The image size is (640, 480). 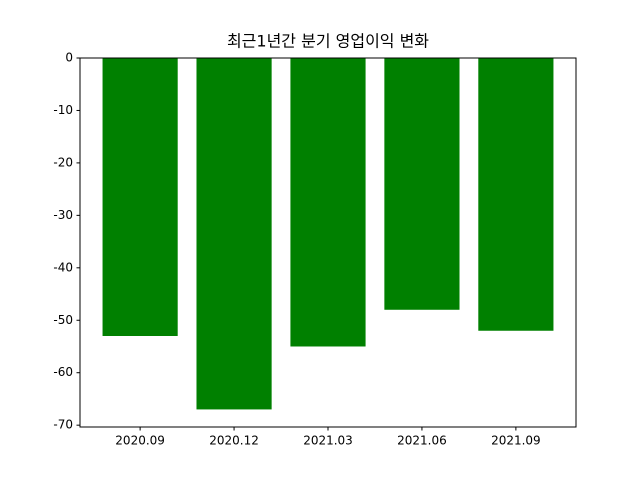 What do you see at coordinates (140, 441) in the screenshot?
I see `x-tick-label: 2020.09` at bounding box center [140, 441].